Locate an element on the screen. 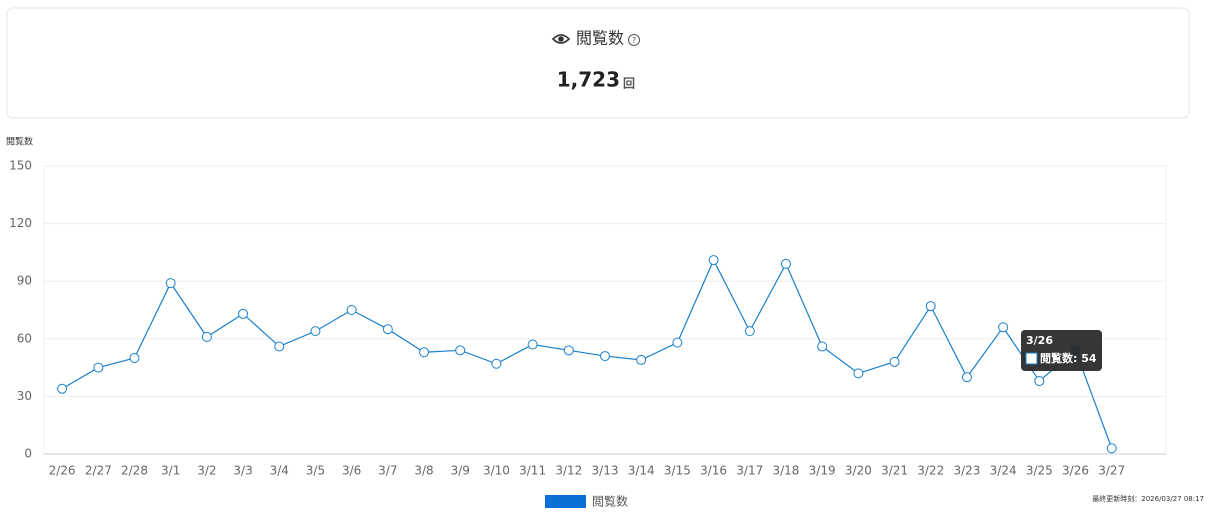  x-tick-label: 3/13 is located at coordinates (605, 471).